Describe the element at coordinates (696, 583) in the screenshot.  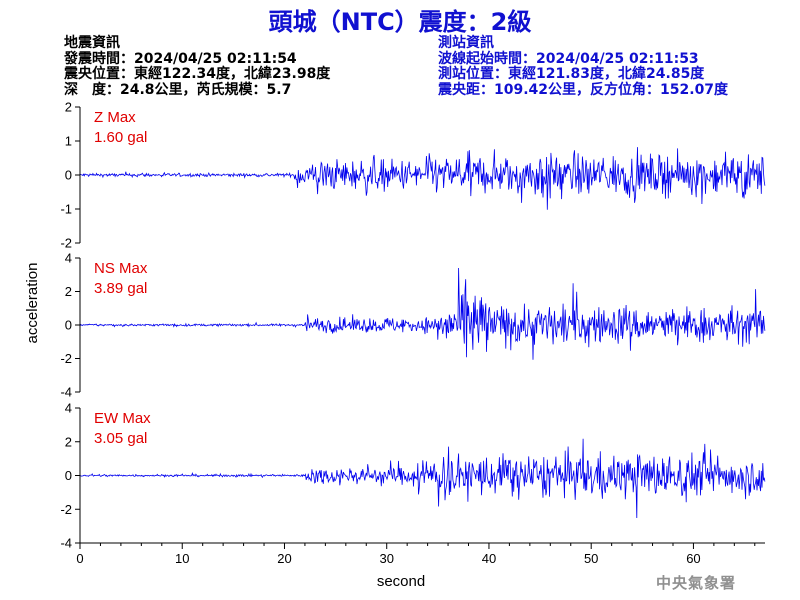
I see `agency-logo-text: 中央氣象署` at that location.